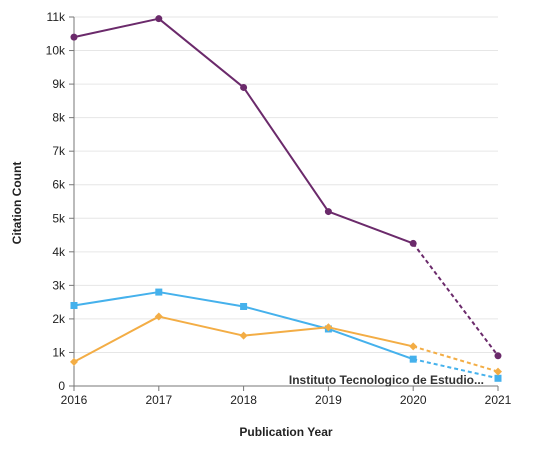 The width and height of the screenshot is (540, 454). I want to click on y-tick-label: 10k, so click(56, 51).